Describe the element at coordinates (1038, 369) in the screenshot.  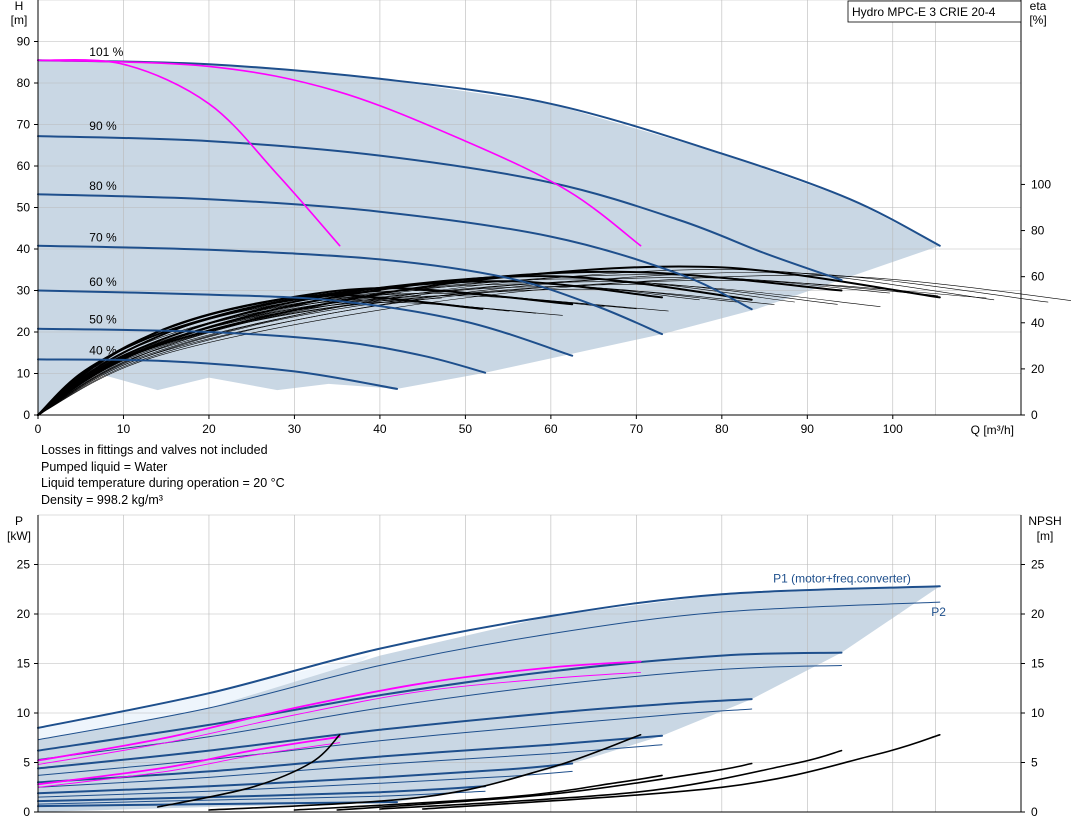
I see `eta-tick-label-1: 20` at that location.